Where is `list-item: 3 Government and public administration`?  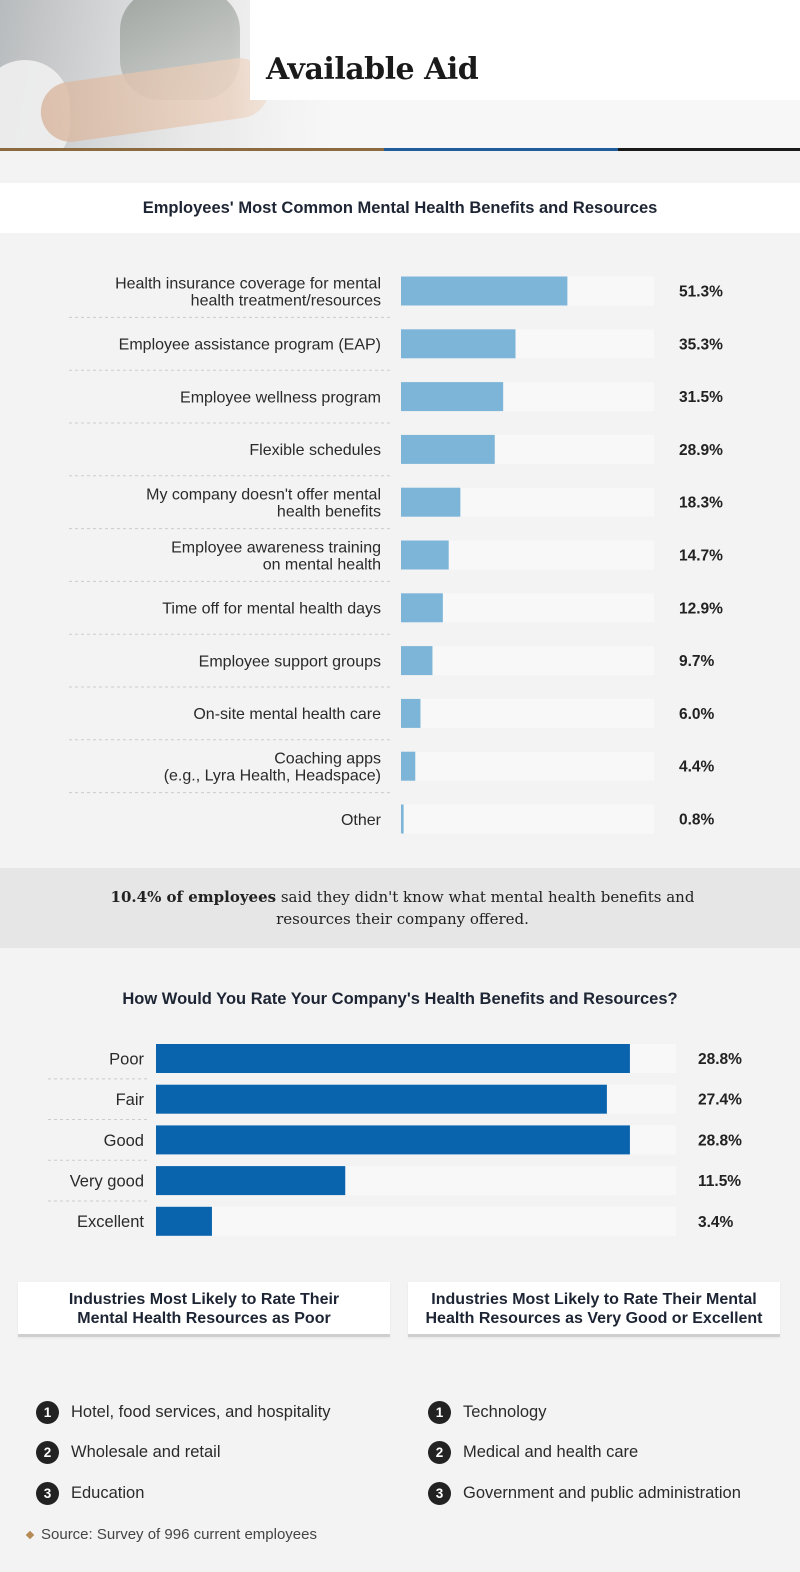 list-item: 3 Government and public administration is located at coordinates (584, 1493).